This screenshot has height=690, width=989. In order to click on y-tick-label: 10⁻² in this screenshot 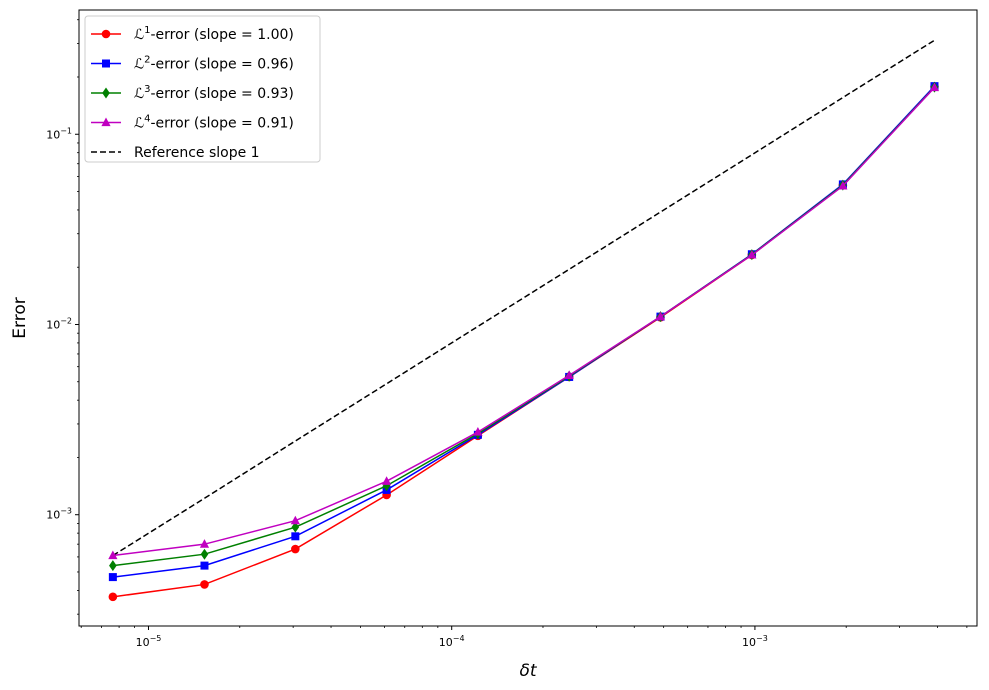, I will do `click(59, 323)`.